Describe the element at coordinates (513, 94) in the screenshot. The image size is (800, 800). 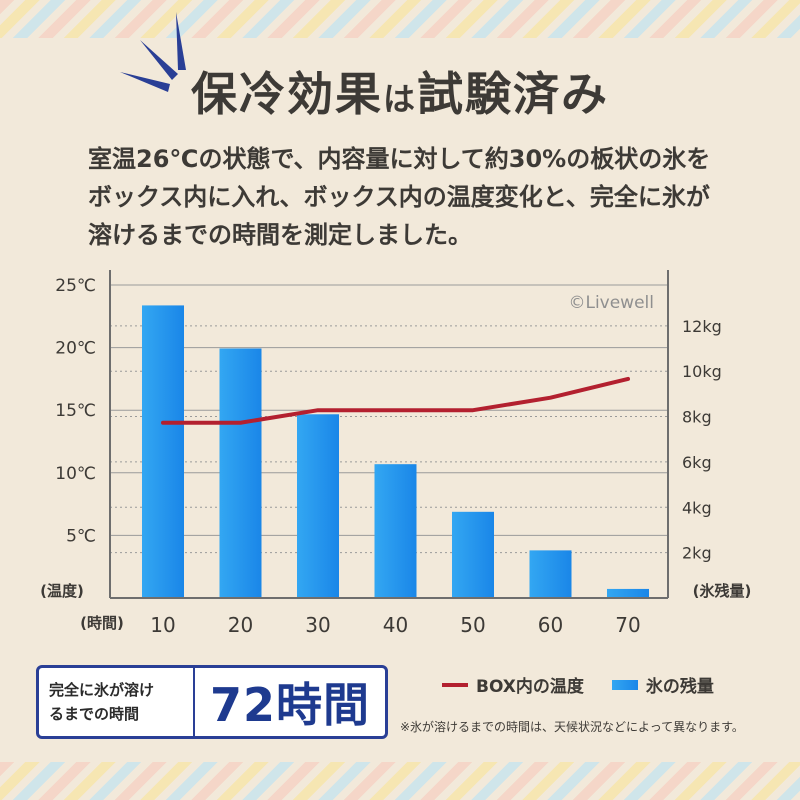
I see `title-part-3: 試験済み` at that location.